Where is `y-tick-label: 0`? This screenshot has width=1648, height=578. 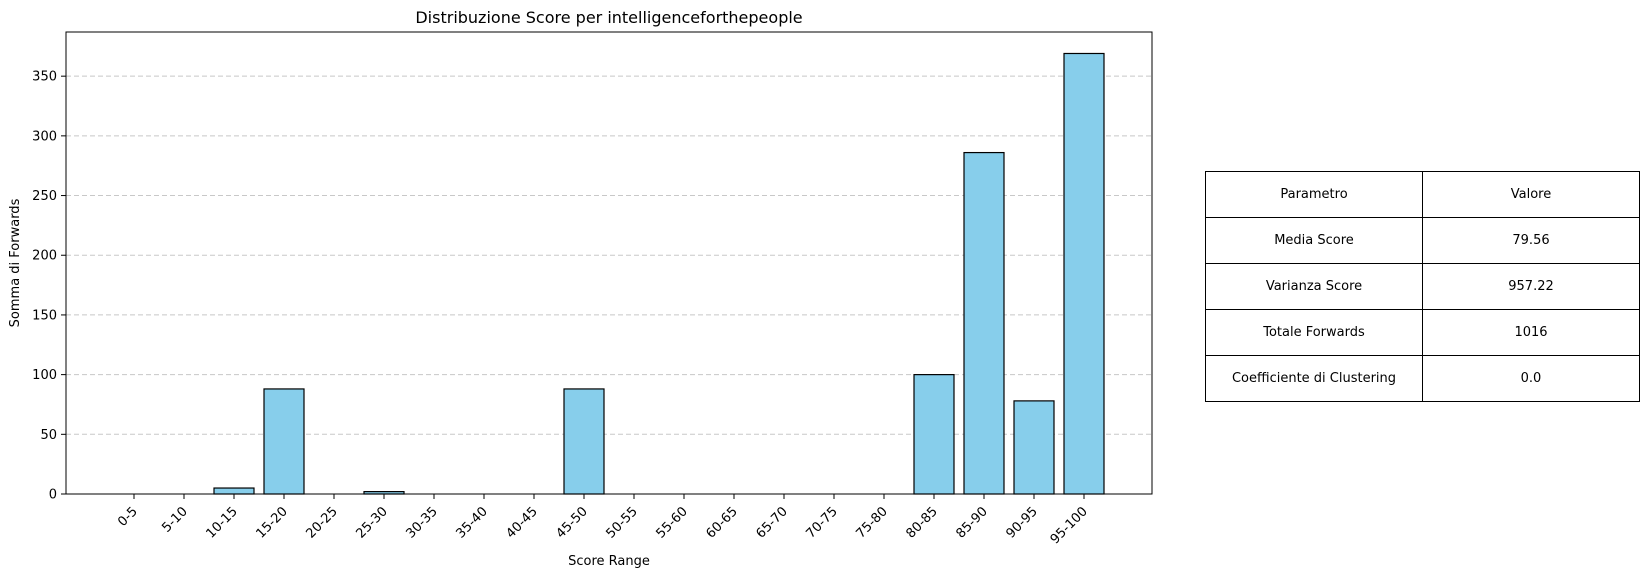 y-tick-label: 0 is located at coordinates (53, 495).